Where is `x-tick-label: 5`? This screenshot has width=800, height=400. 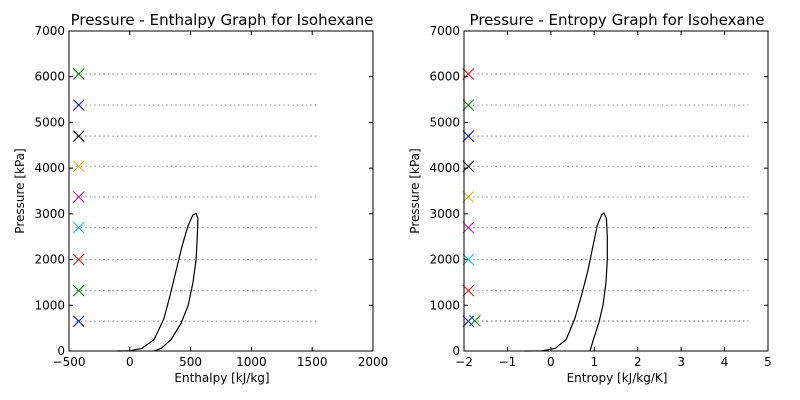
x-tick-label: 5 is located at coordinates (768, 362).